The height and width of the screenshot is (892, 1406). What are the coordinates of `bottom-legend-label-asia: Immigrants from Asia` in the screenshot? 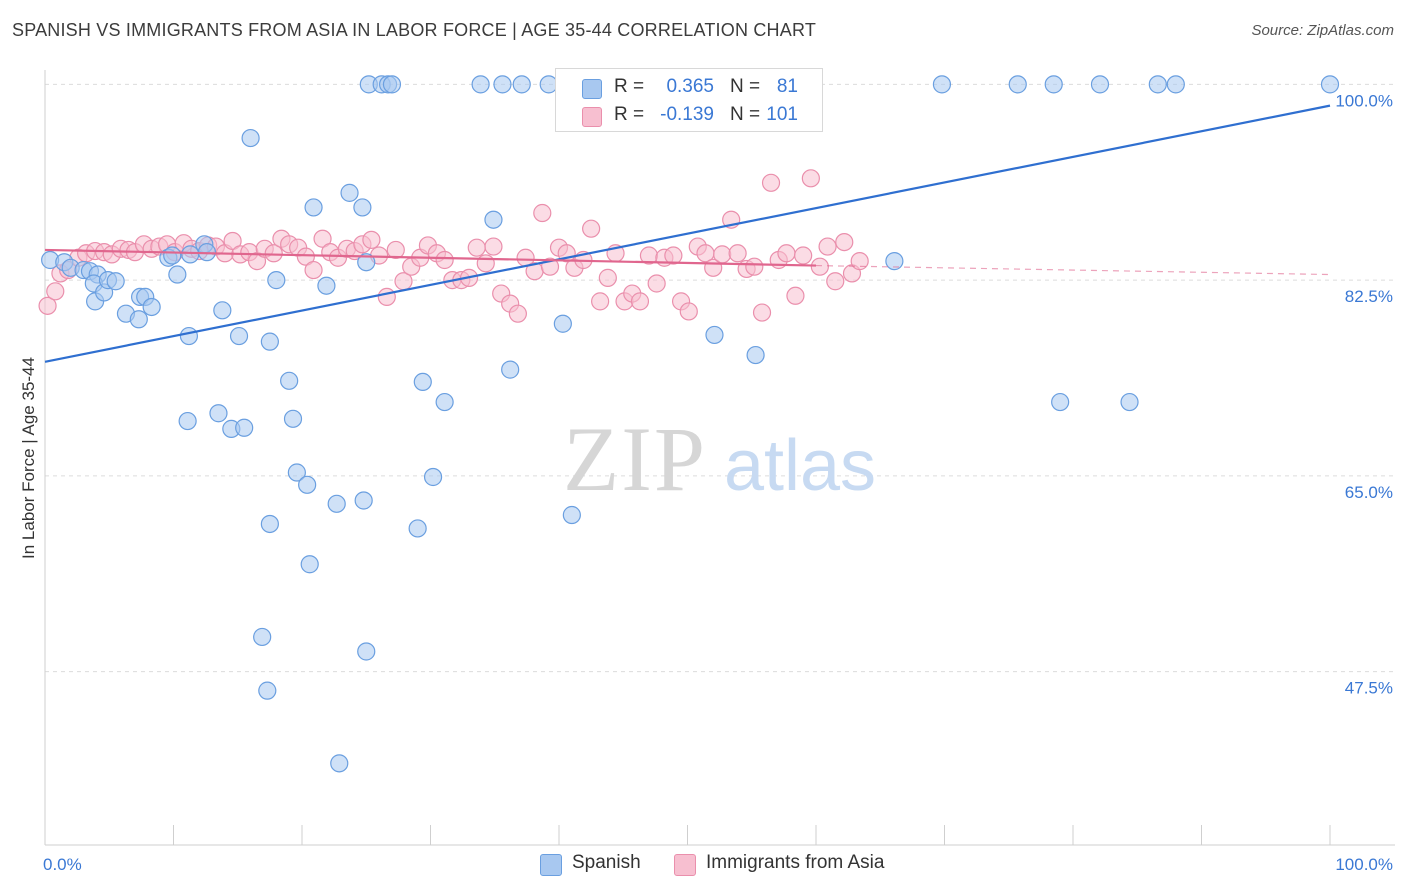 It's located at (795, 862).